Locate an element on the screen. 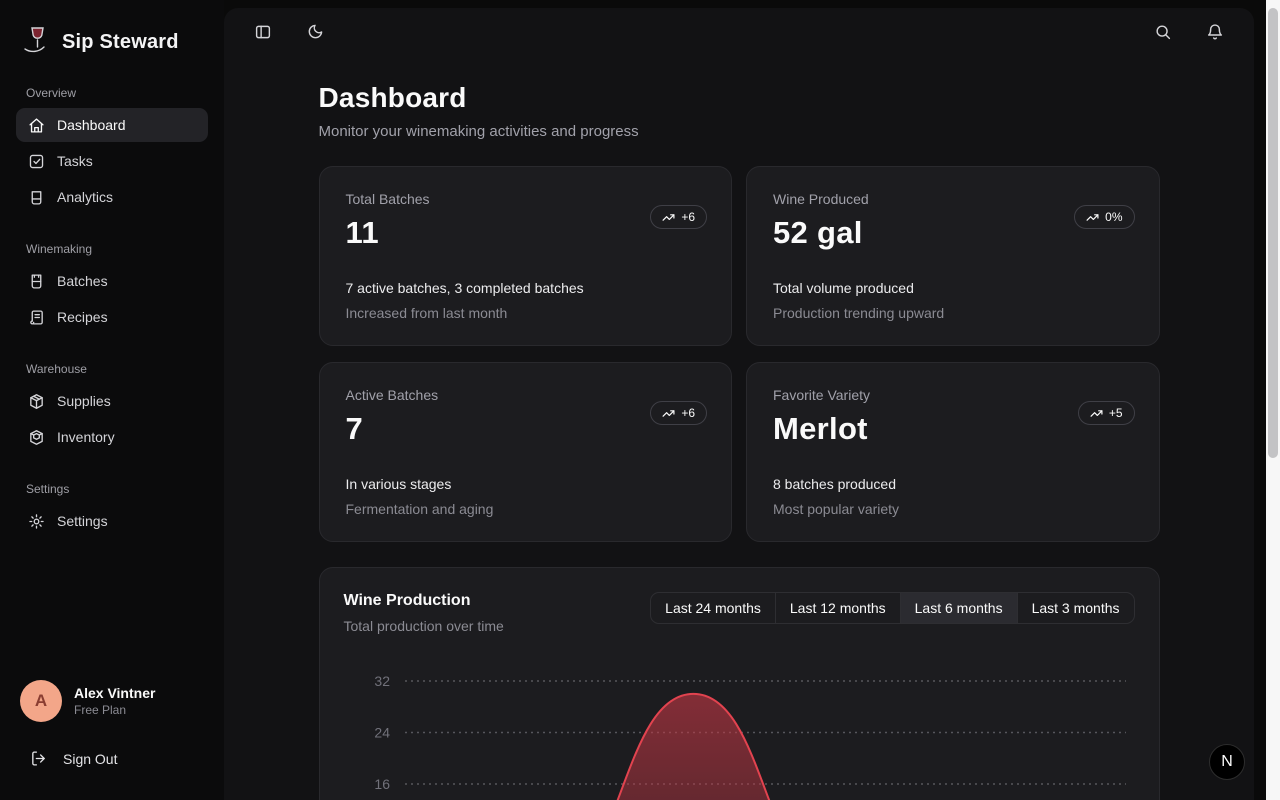 The width and height of the screenshot is (1280, 800). stat-value: 52 gal is located at coordinates (818, 232).